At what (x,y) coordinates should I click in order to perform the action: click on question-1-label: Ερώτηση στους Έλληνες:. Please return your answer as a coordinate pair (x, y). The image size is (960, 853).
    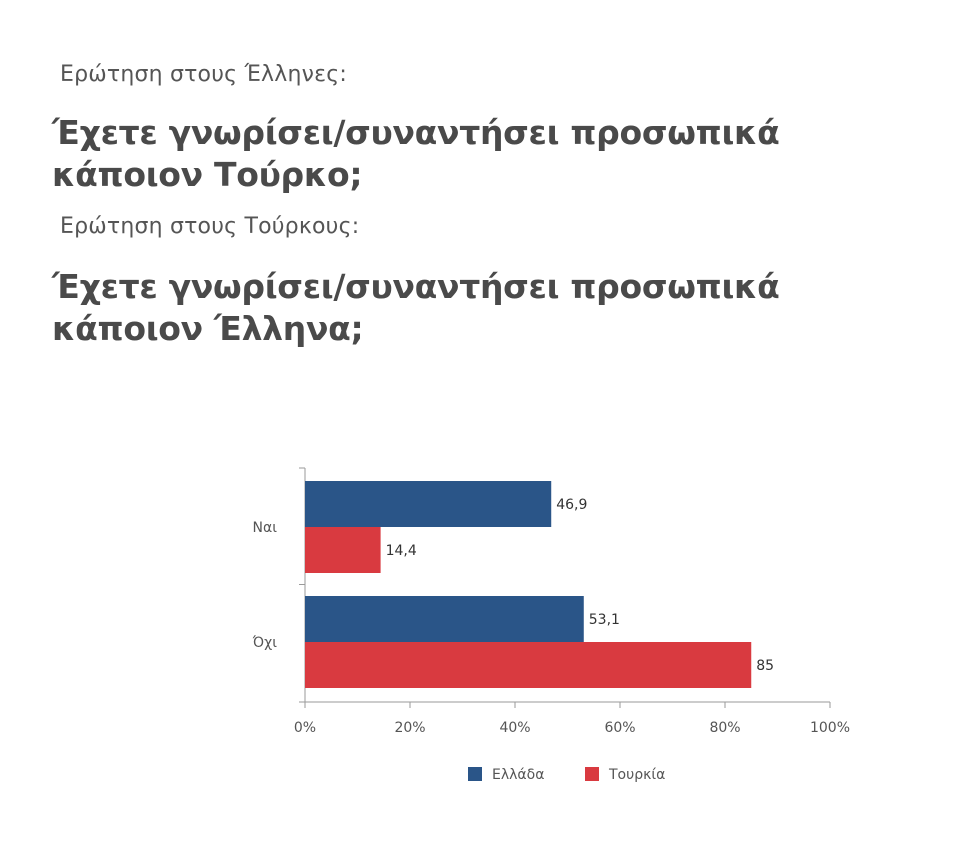
    Looking at the image, I should click on (203, 74).